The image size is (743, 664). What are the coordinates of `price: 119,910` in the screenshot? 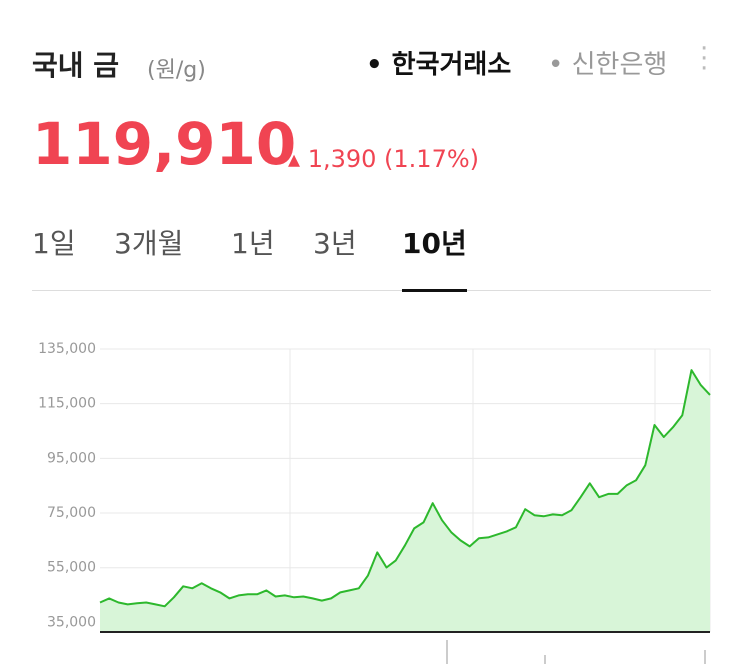 It's located at (164, 144).